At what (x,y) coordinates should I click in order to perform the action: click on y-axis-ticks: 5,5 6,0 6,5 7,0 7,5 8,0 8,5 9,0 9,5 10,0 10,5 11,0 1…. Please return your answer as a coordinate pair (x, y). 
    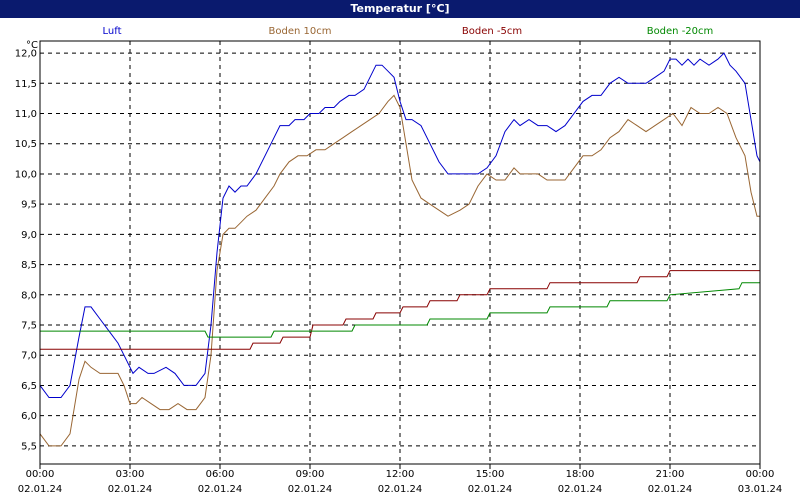
    Looking at the image, I should click on (26, 251).